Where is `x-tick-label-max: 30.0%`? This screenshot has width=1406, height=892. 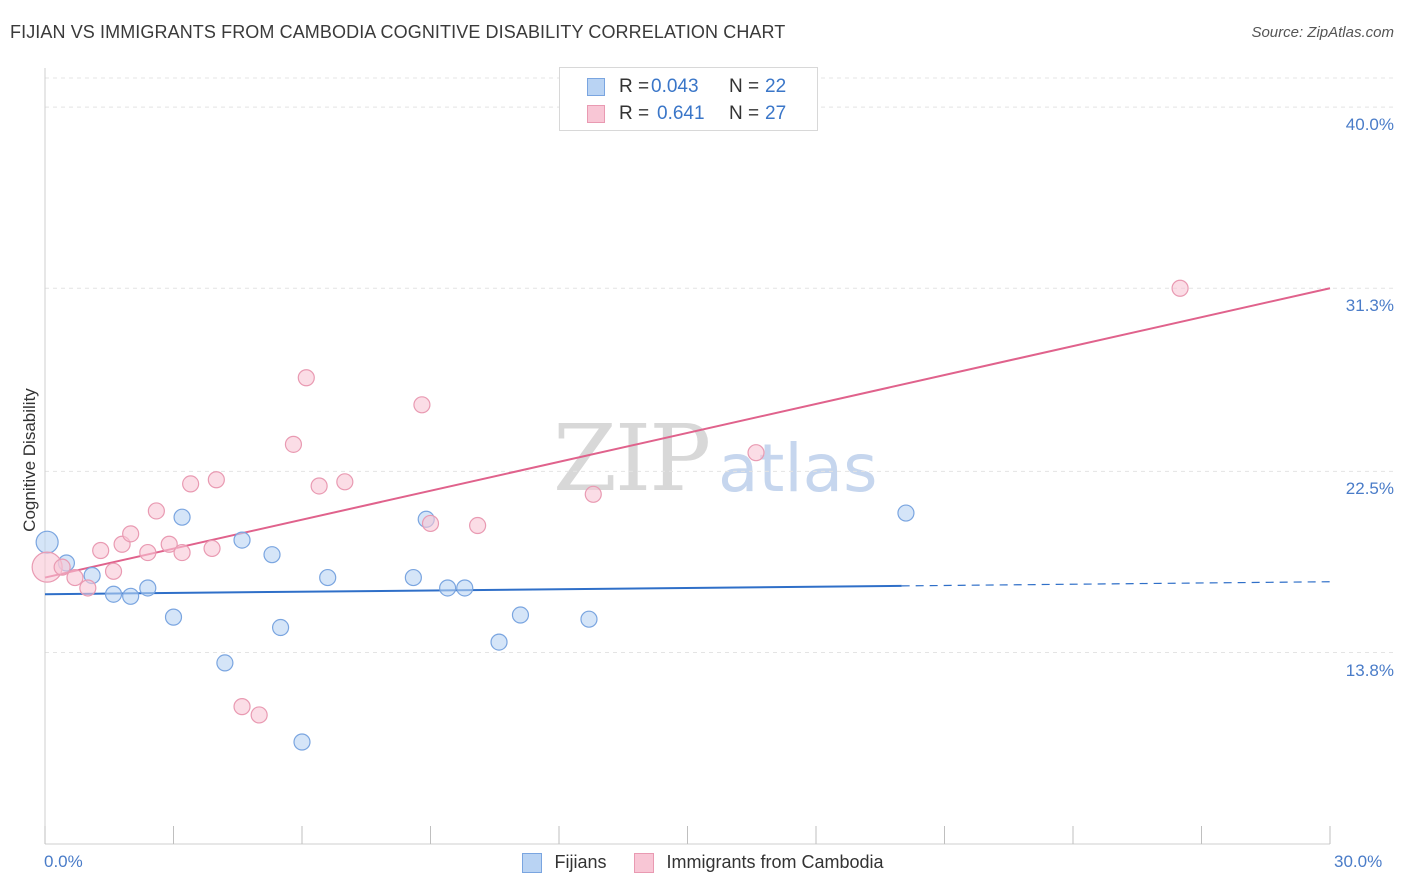
x-tick-label-max: 30.0% is located at coordinates (1358, 861).